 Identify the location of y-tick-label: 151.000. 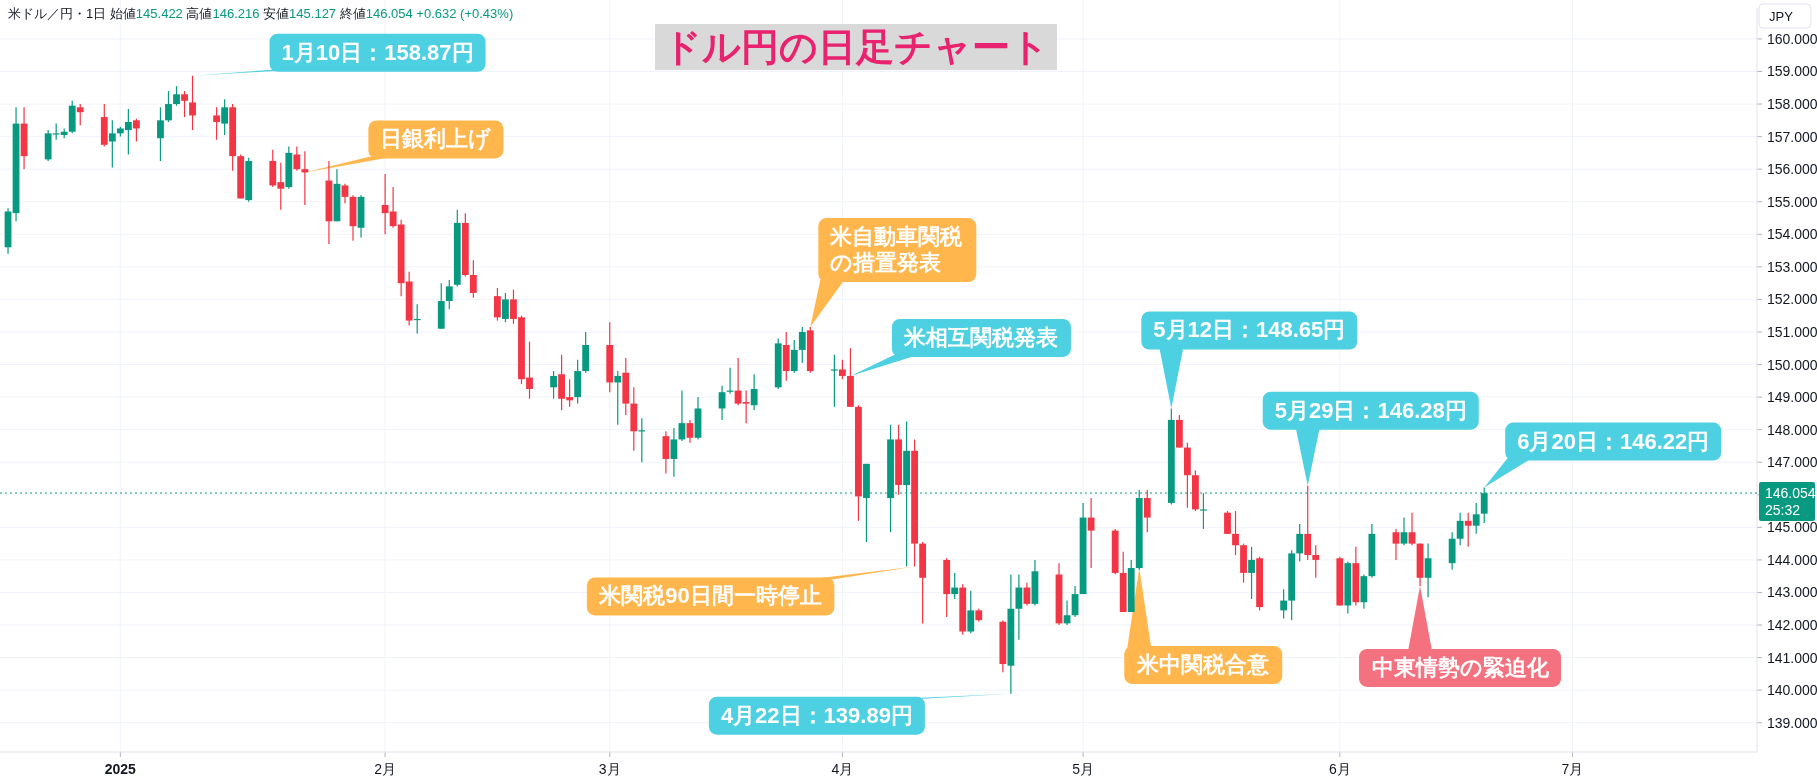
(1792, 331).